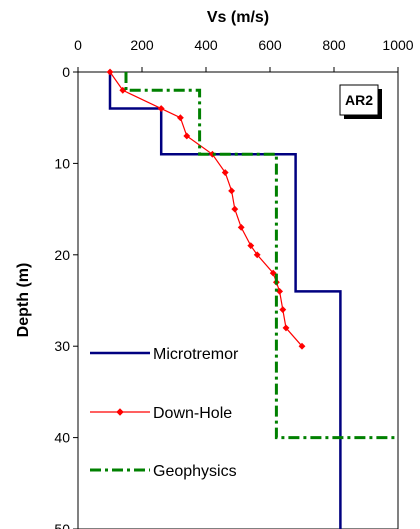 The height and width of the screenshot is (529, 420). Describe the element at coordinates (62, 255) in the screenshot. I see `y-tick-label: 20` at that location.